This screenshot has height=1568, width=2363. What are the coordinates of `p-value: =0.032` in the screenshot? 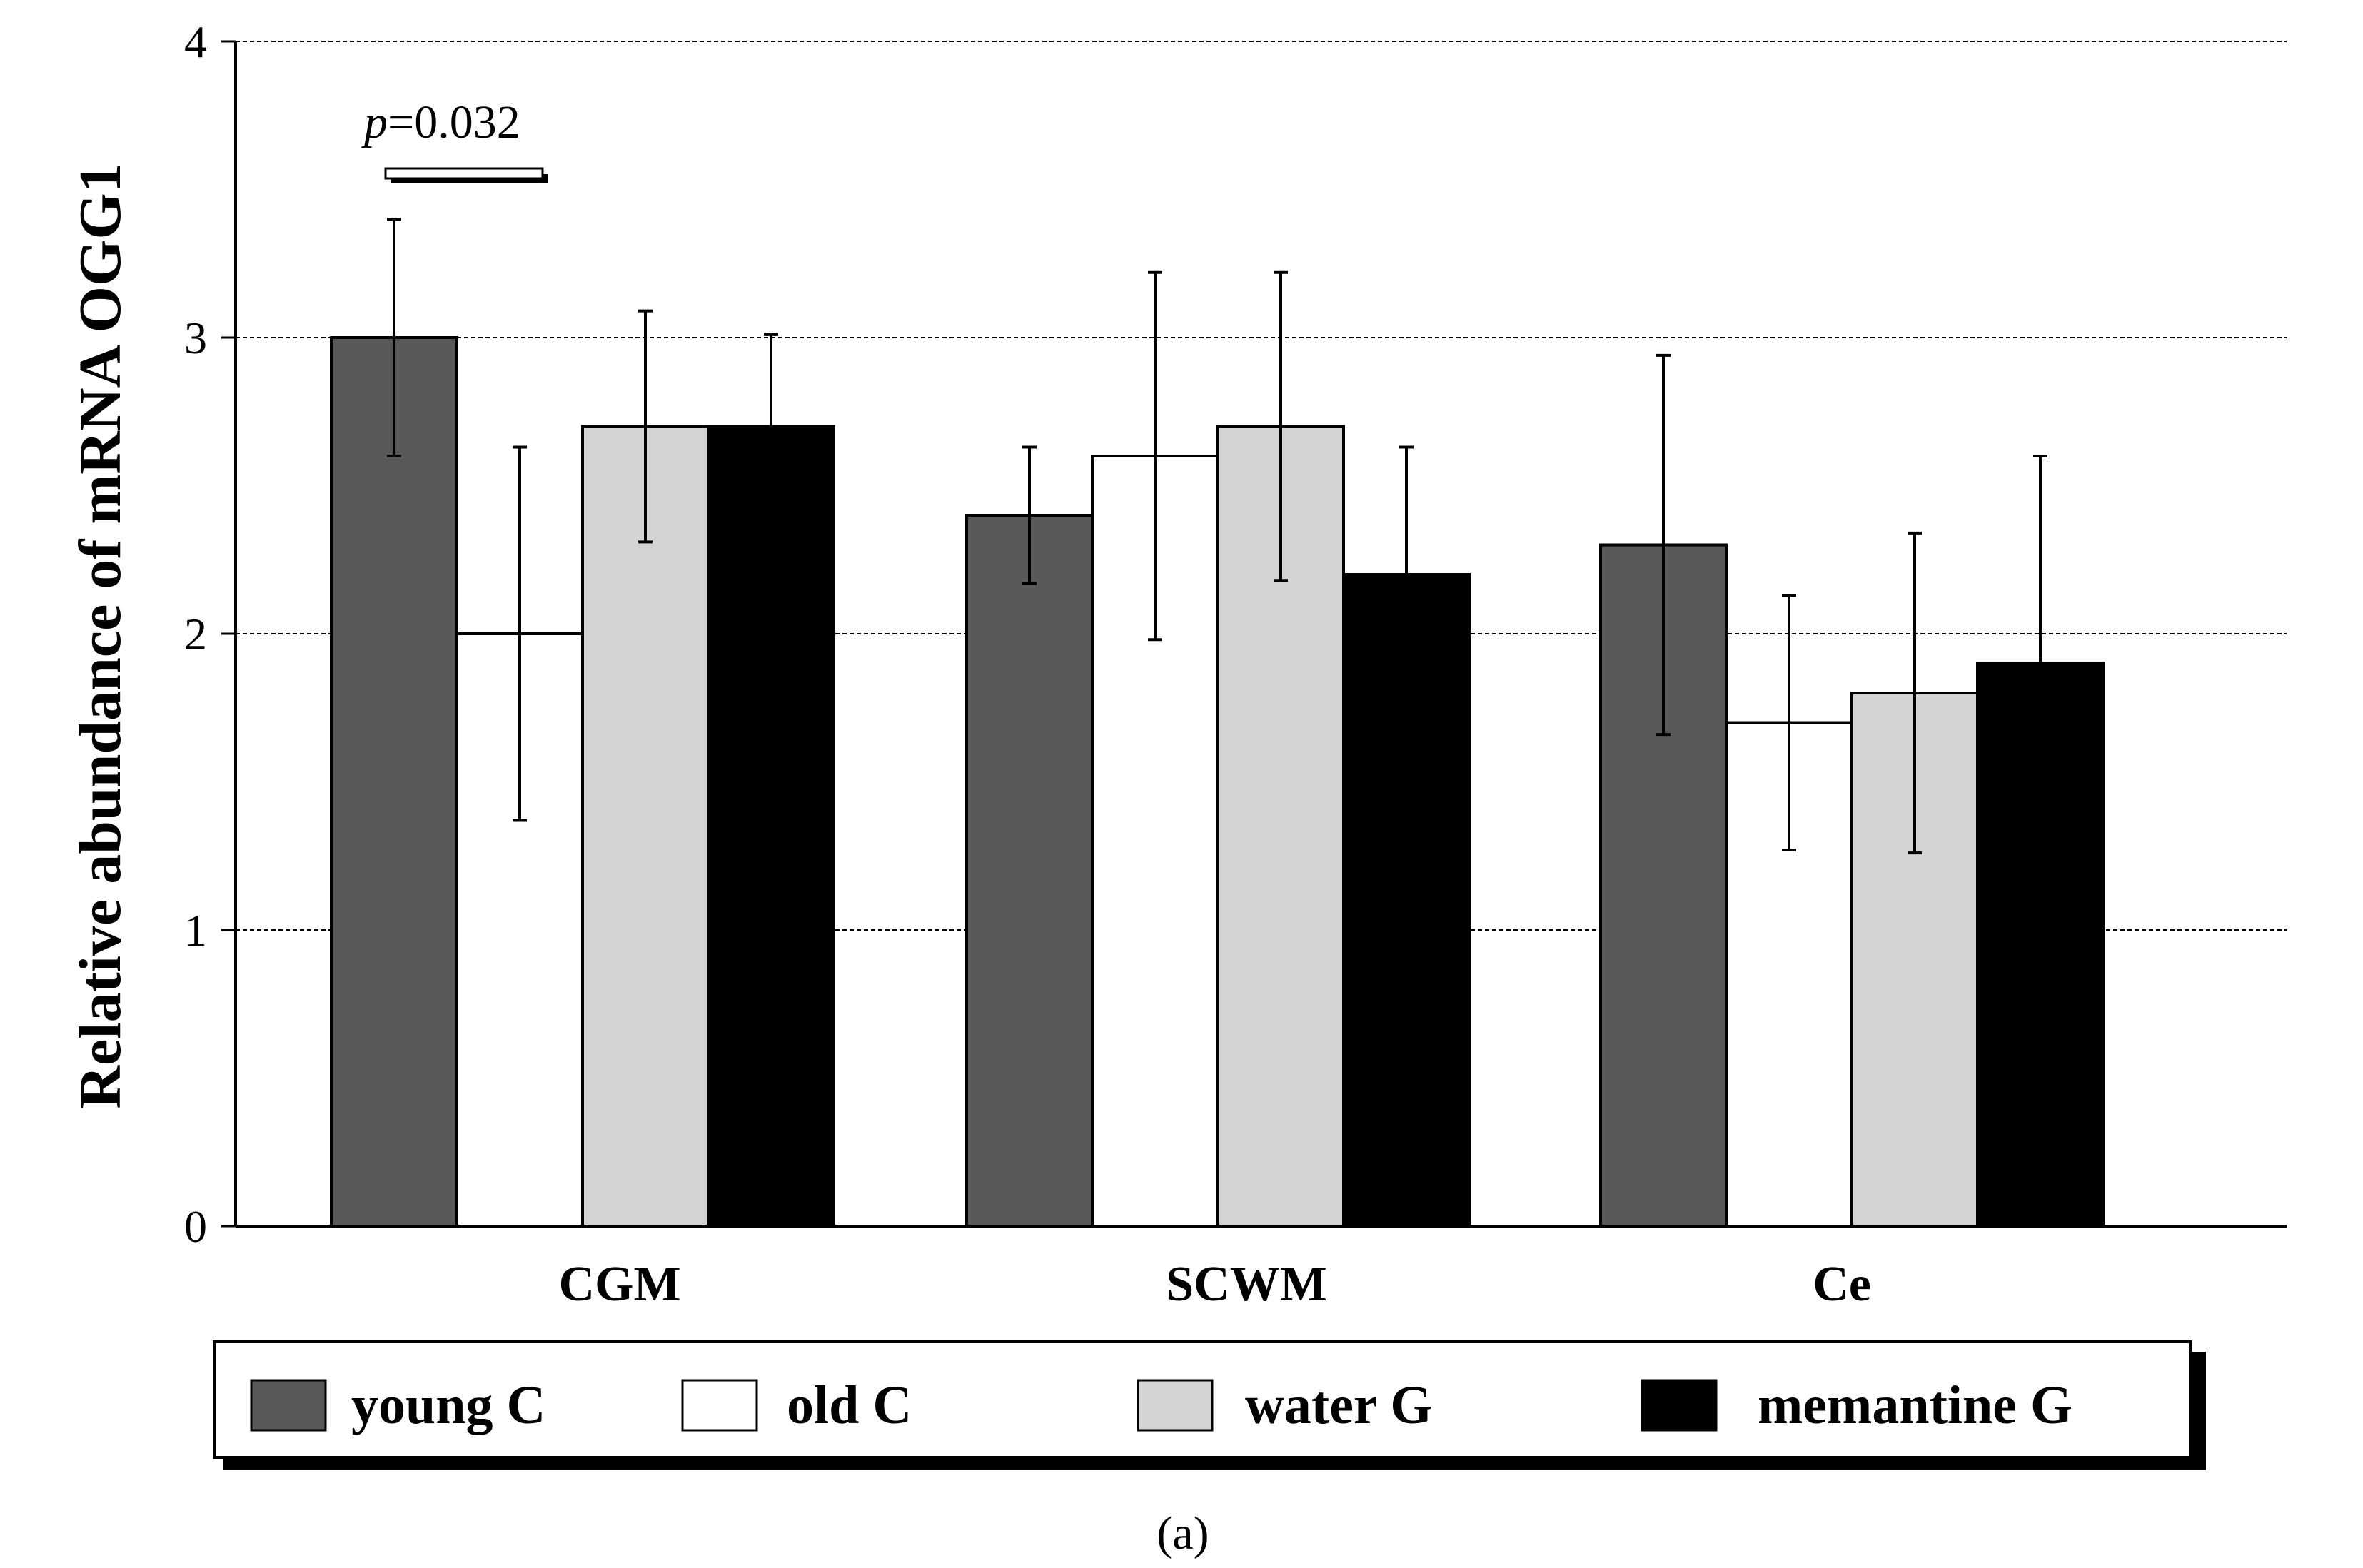 It's located at (454, 122).